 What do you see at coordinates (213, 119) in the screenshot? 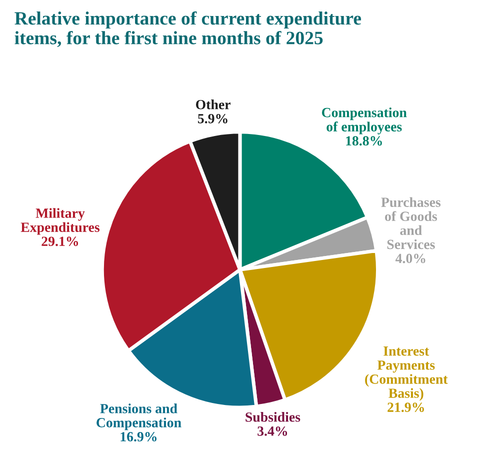
I see `data-label: 5.9%` at bounding box center [213, 119].